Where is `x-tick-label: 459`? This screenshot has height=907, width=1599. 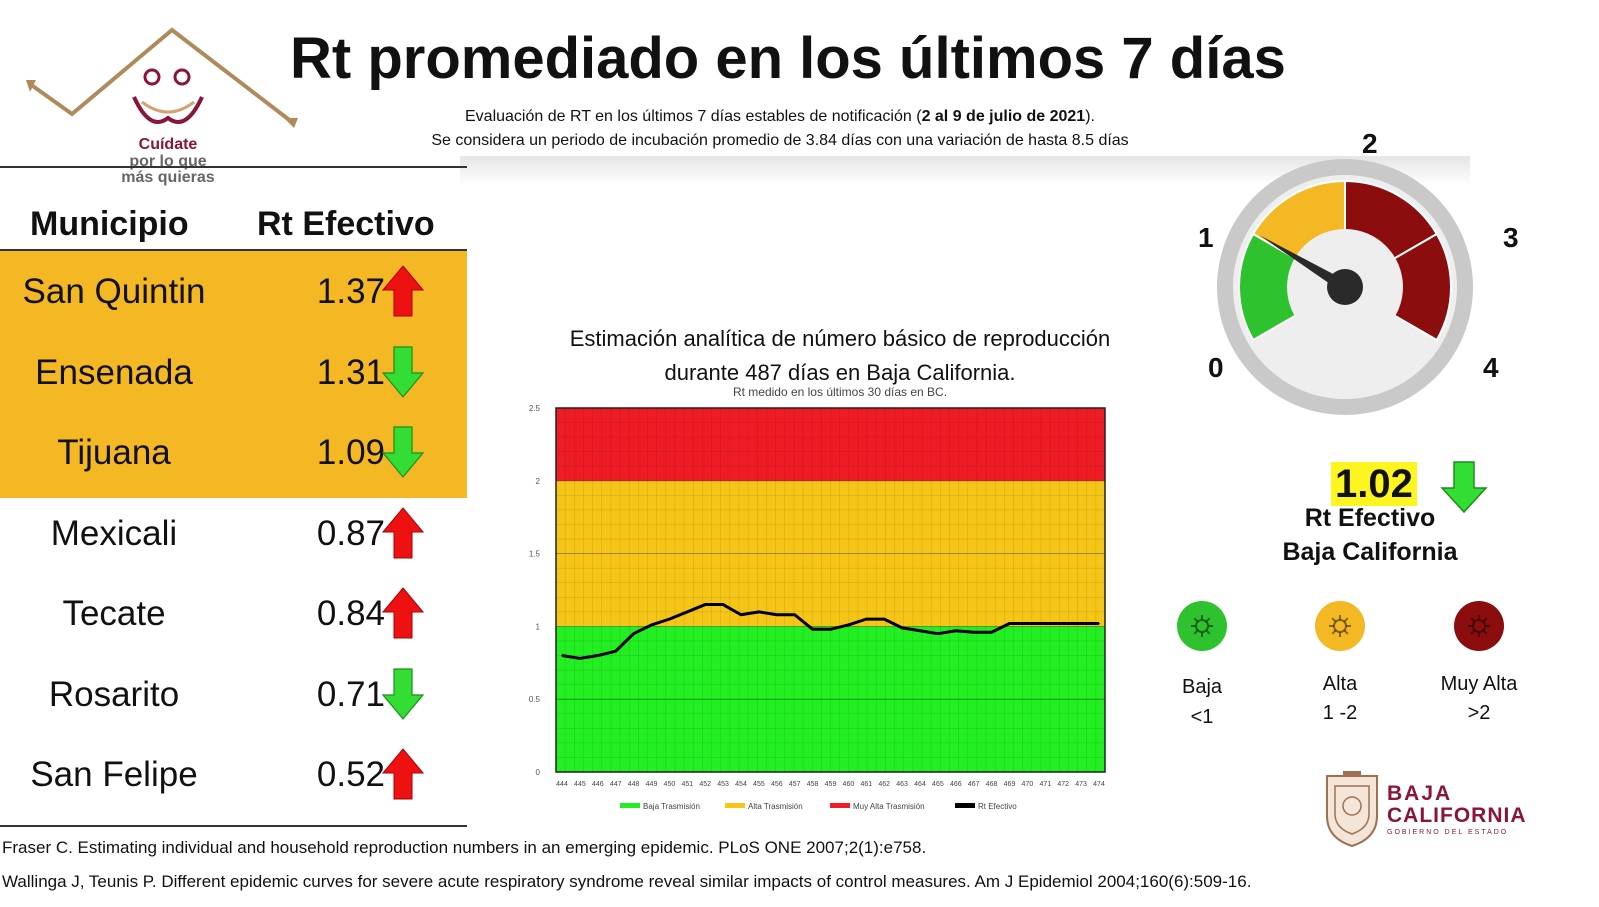
x-tick-label: 459 is located at coordinates (831, 784).